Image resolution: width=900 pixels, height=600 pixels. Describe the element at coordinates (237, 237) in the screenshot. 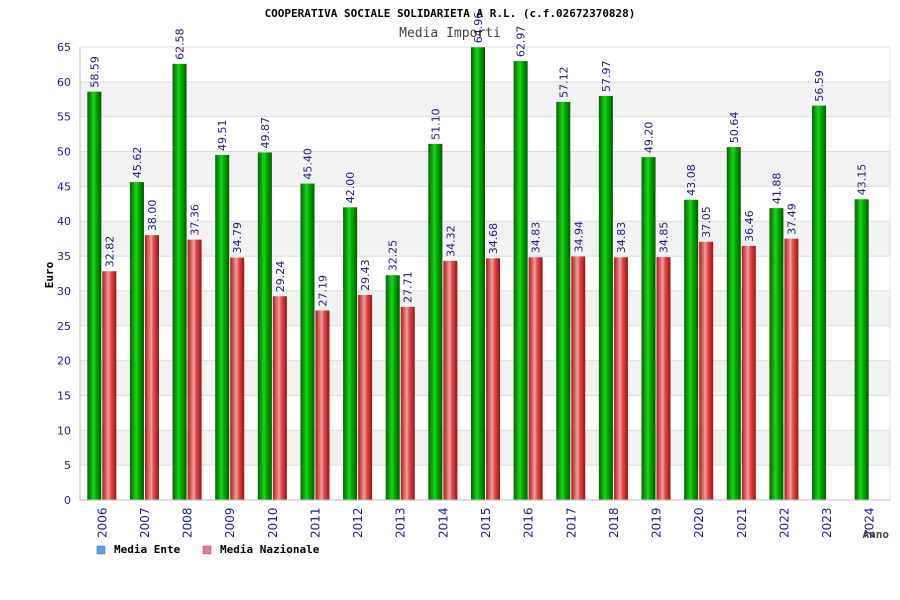

I see `data-label-media-nazionale: 34.79` at that location.